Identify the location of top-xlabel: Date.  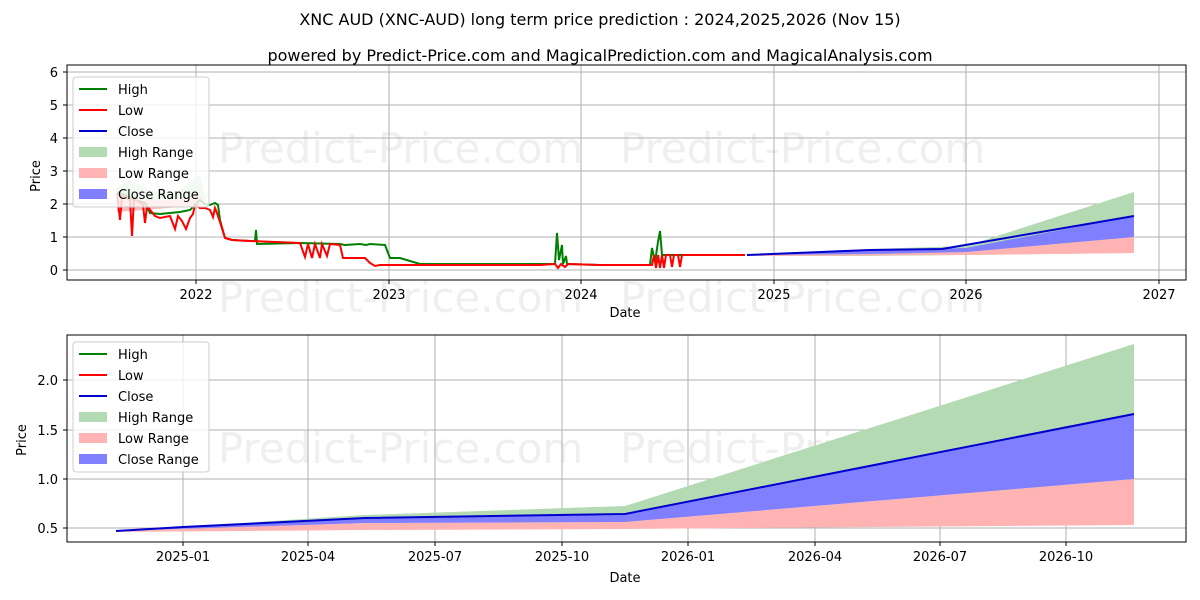
(624, 313).